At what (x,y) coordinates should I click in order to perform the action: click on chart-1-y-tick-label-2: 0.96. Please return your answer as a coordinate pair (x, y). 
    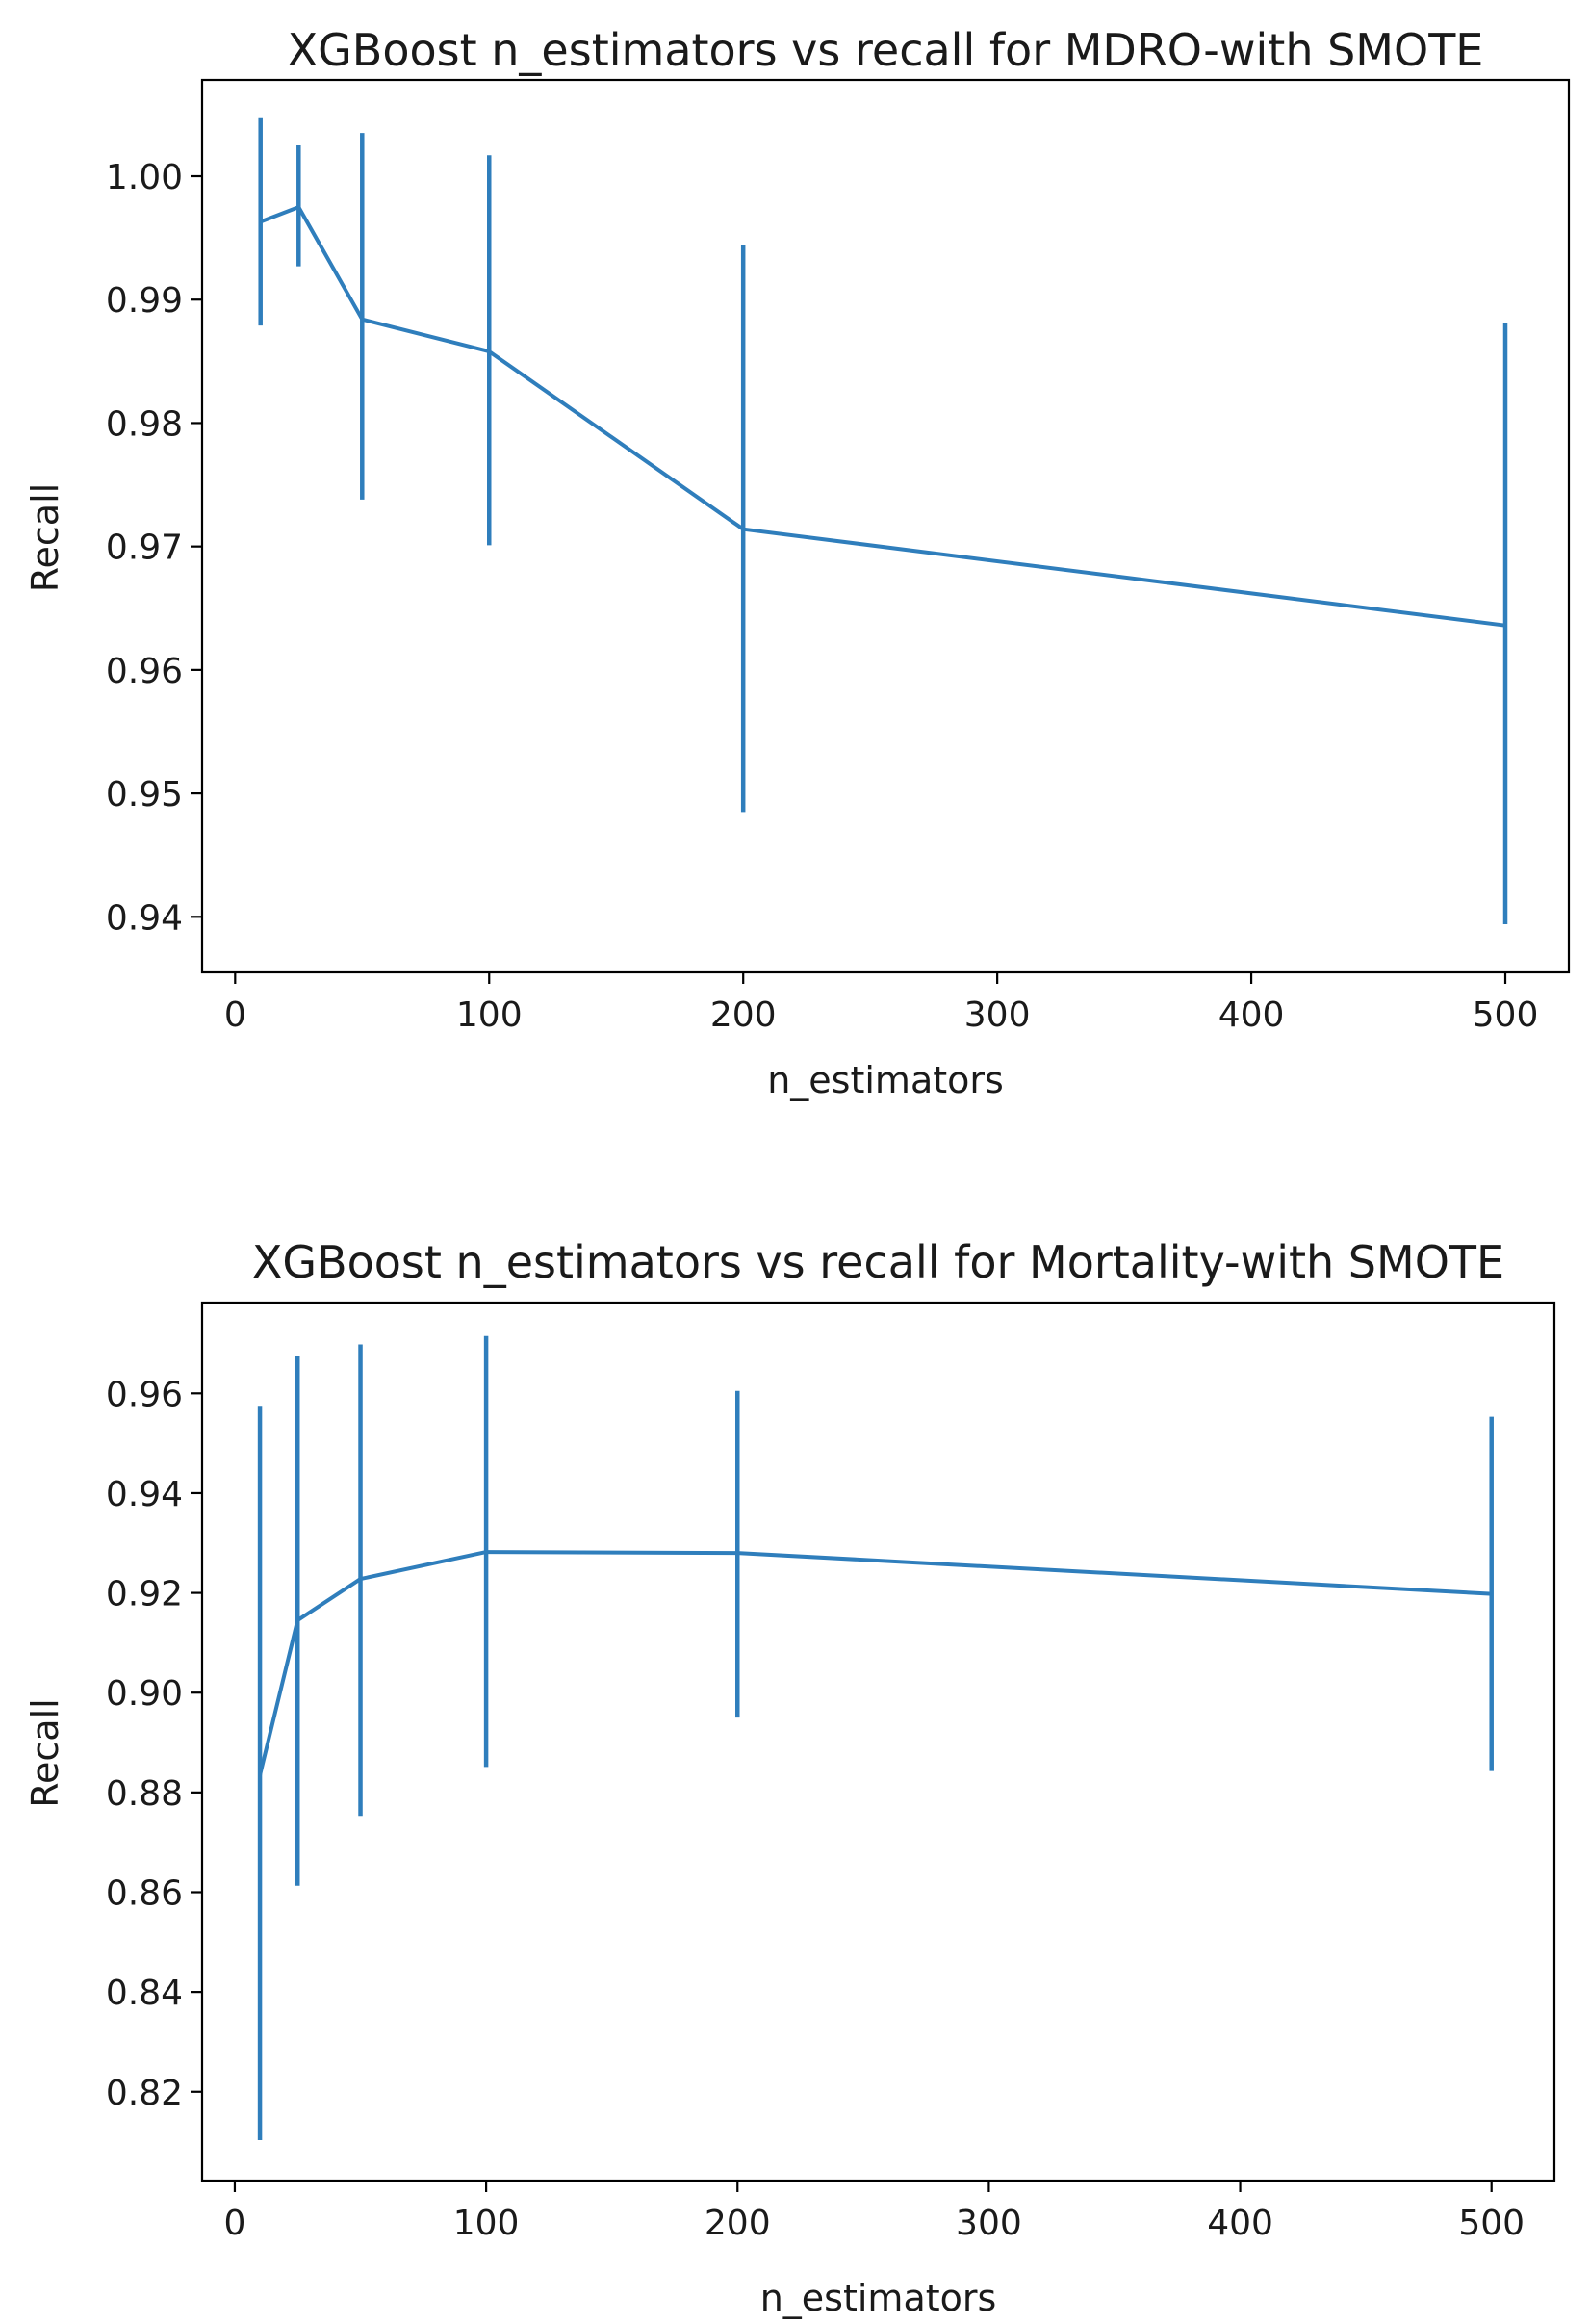
    Looking at the image, I should click on (144, 671).